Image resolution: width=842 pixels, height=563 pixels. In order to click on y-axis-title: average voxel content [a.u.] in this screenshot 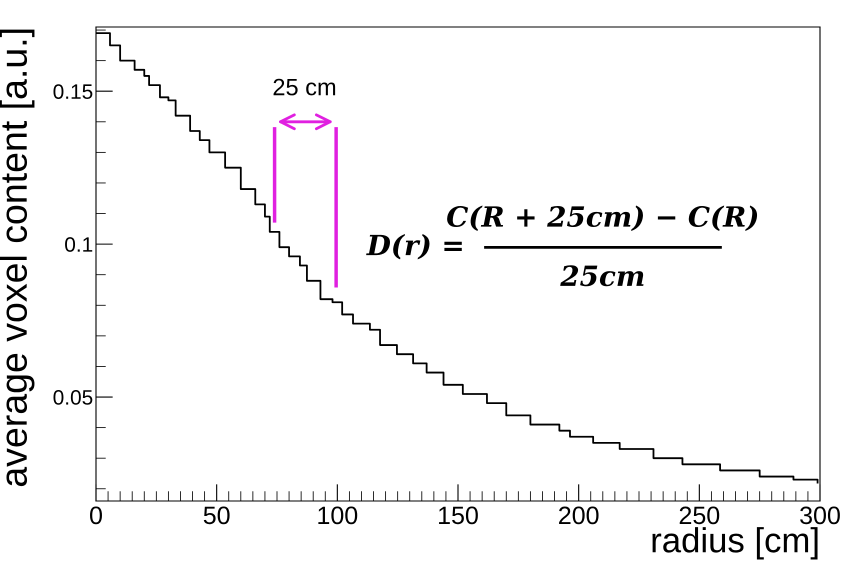, I will do `click(17, 258)`.